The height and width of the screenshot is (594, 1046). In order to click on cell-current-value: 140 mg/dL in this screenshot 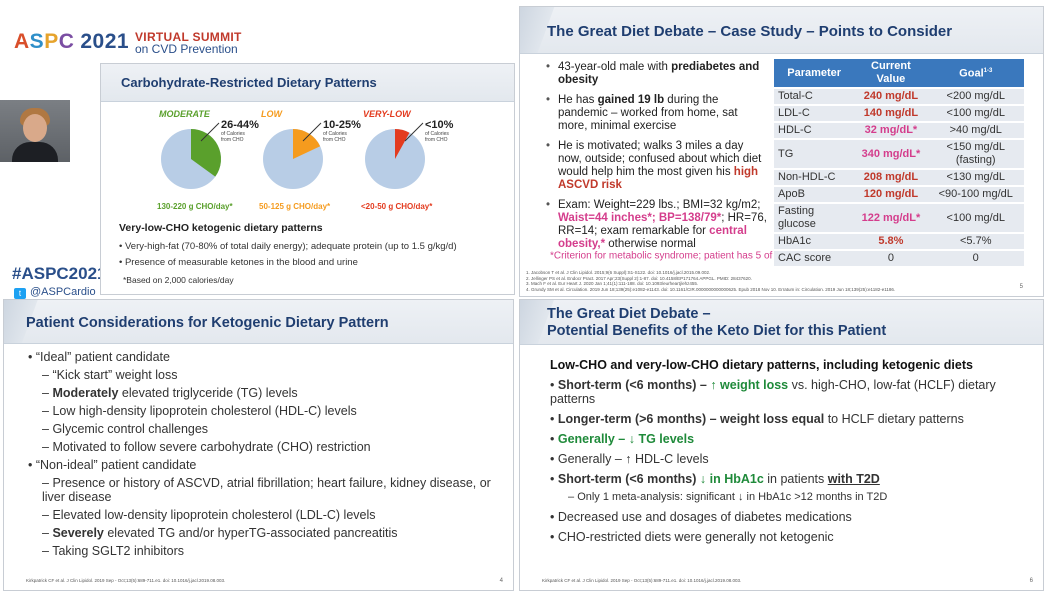, I will do `click(891, 114)`.